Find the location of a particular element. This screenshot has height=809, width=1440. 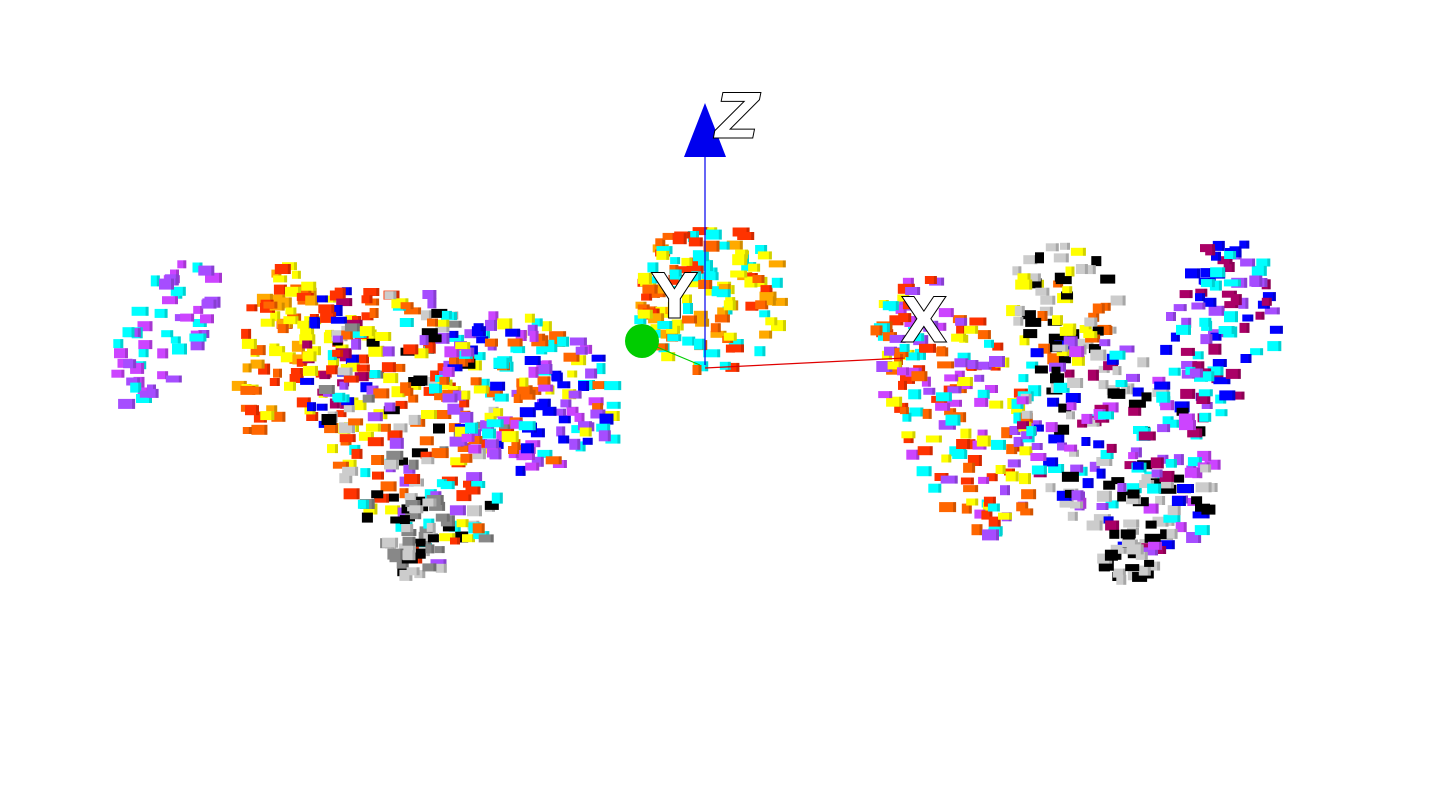

axes-gizmo: Z Y X is located at coordinates (786, 224).